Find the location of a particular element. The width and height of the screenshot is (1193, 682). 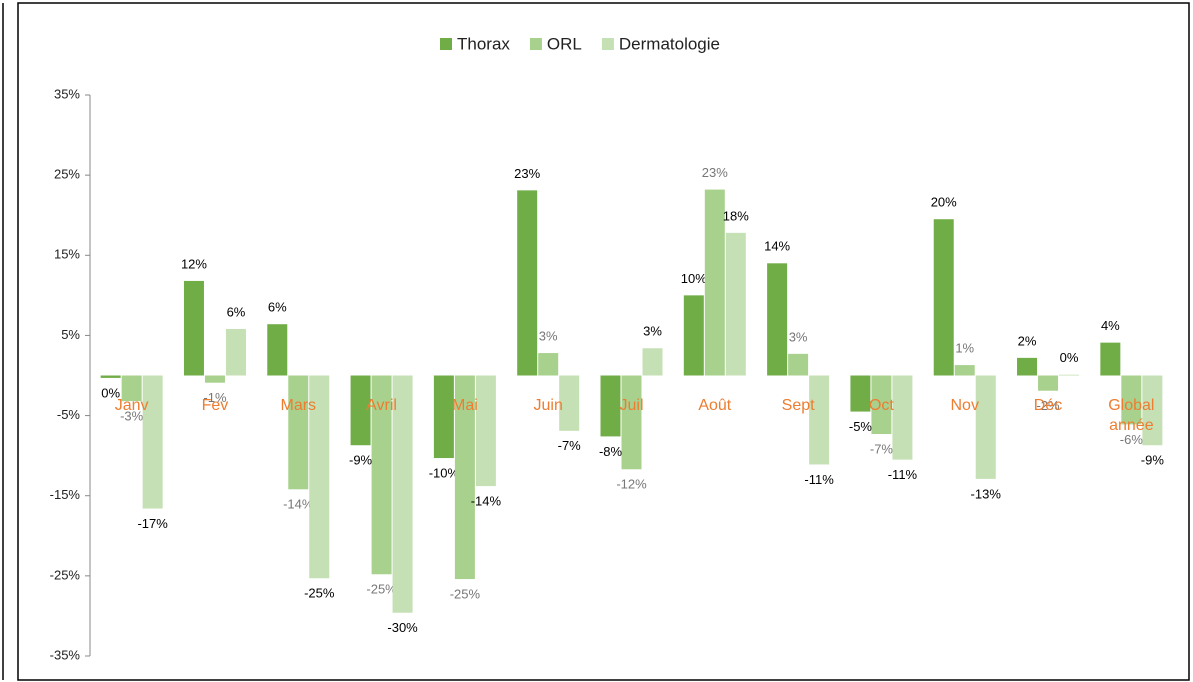

value-label: -13% is located at coordinates (986, 493).